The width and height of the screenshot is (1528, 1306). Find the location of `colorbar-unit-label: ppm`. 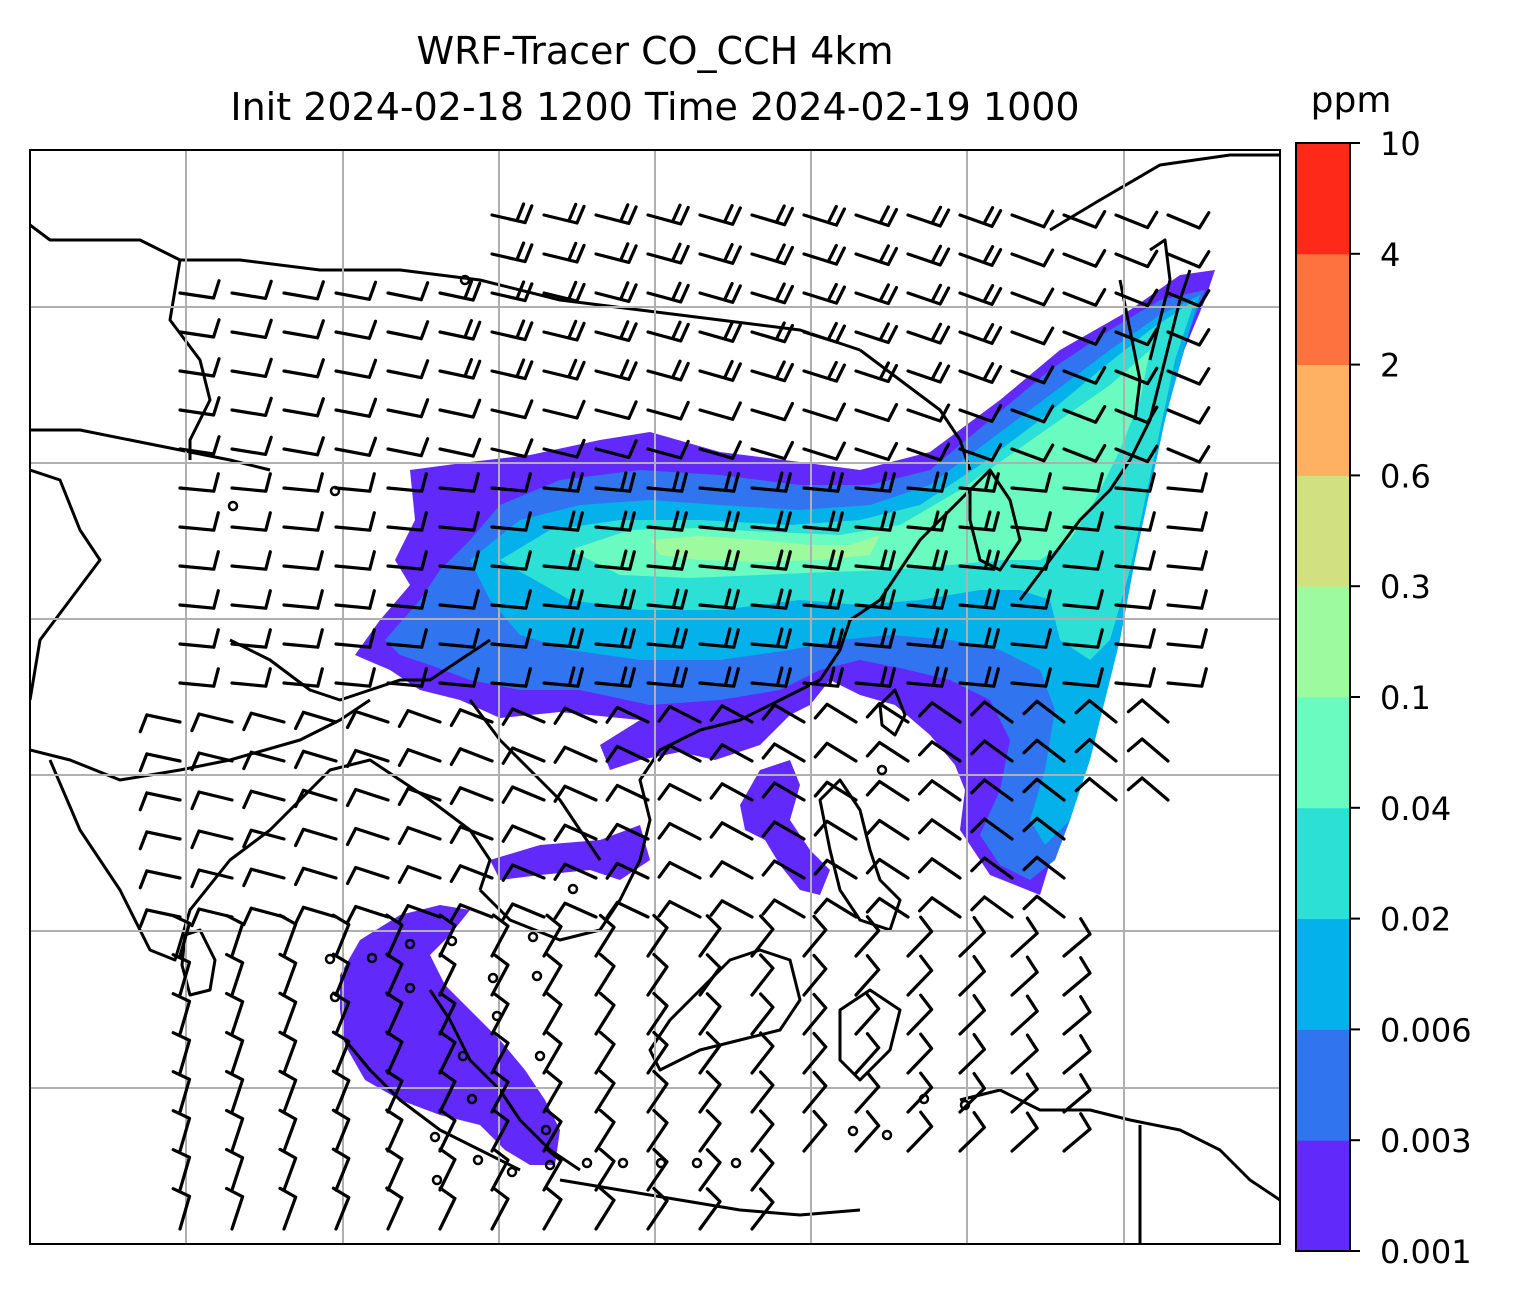

colorbar-unit-label: ppm is located at coordinates (1351, 100).